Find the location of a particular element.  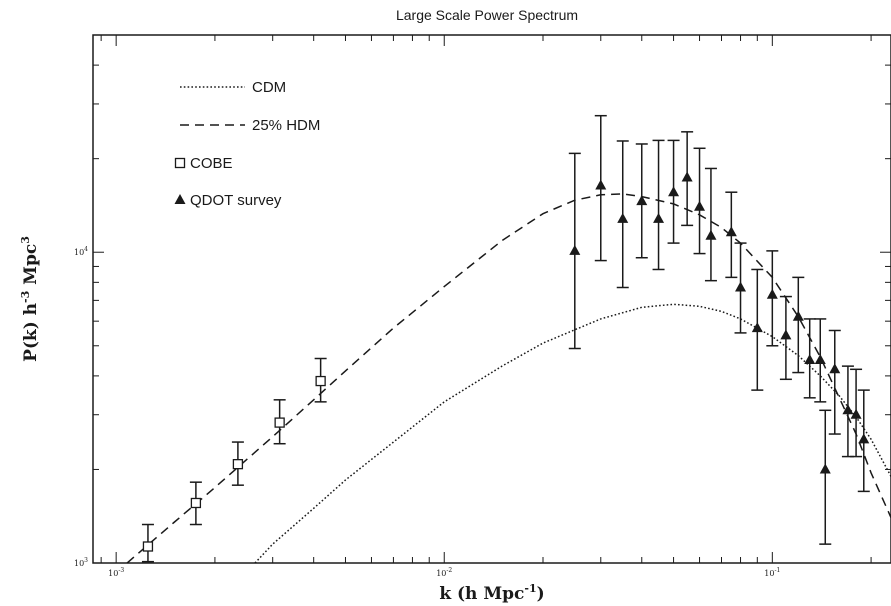

y-axis-label: P(k) h-3 Mpc3 is located at coordinates (30, 299).